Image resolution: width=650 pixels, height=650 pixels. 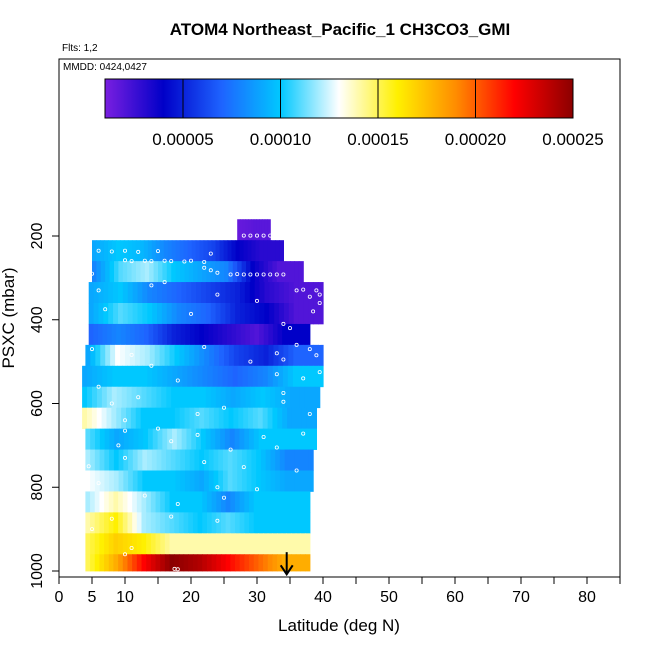 What do you see at coordinates (339, 625) in the screenshot?
I see `x-axis-title: Latitude (deg N)` at bounding box center [339, 625].